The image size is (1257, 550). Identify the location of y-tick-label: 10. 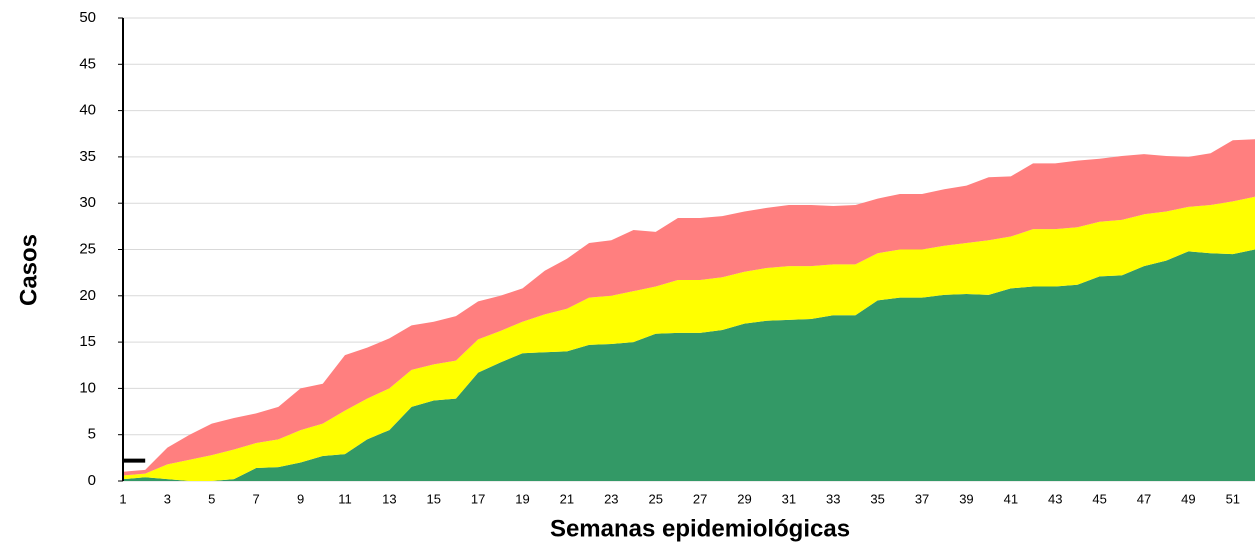
(87, 387).